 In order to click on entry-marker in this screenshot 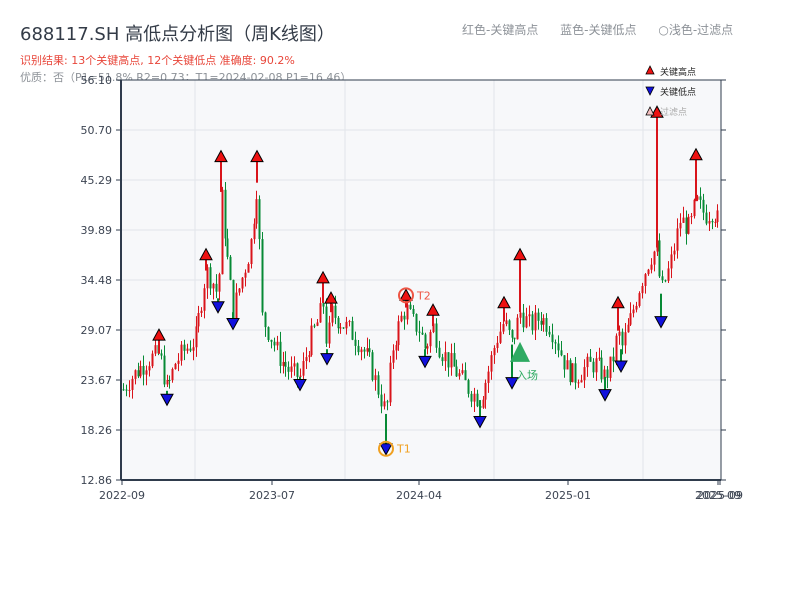, I will do `click(520, 351)`.